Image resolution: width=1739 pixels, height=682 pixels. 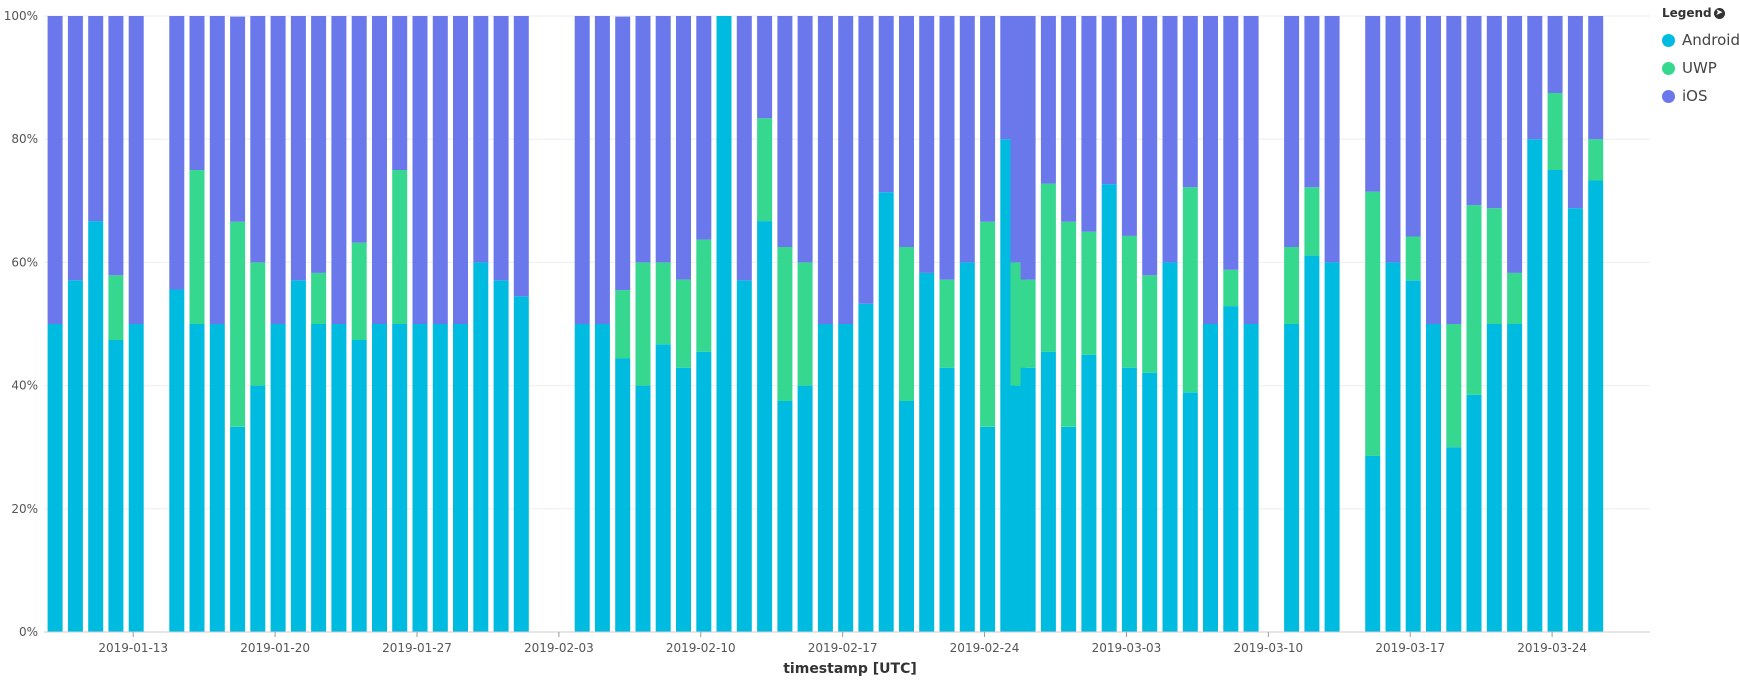 What do you see at coordinates (1700, 13) in the screenshot?
I see `legend-header: Legend ➤` at bounding box center [1700, 13].